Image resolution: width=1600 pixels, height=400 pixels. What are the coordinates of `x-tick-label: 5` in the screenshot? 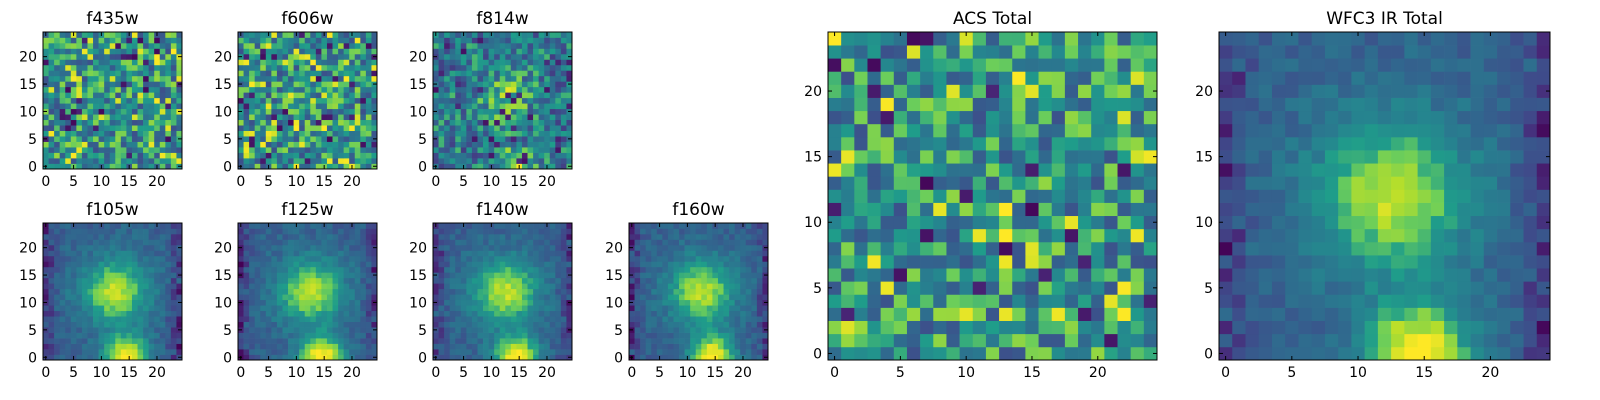 It's located at (659, 373).